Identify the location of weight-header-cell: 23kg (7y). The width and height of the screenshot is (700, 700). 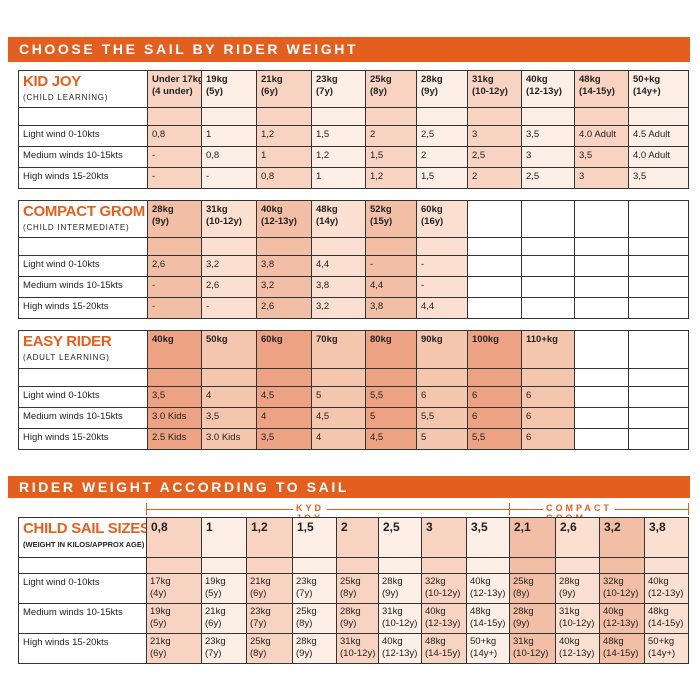
(338, 89).